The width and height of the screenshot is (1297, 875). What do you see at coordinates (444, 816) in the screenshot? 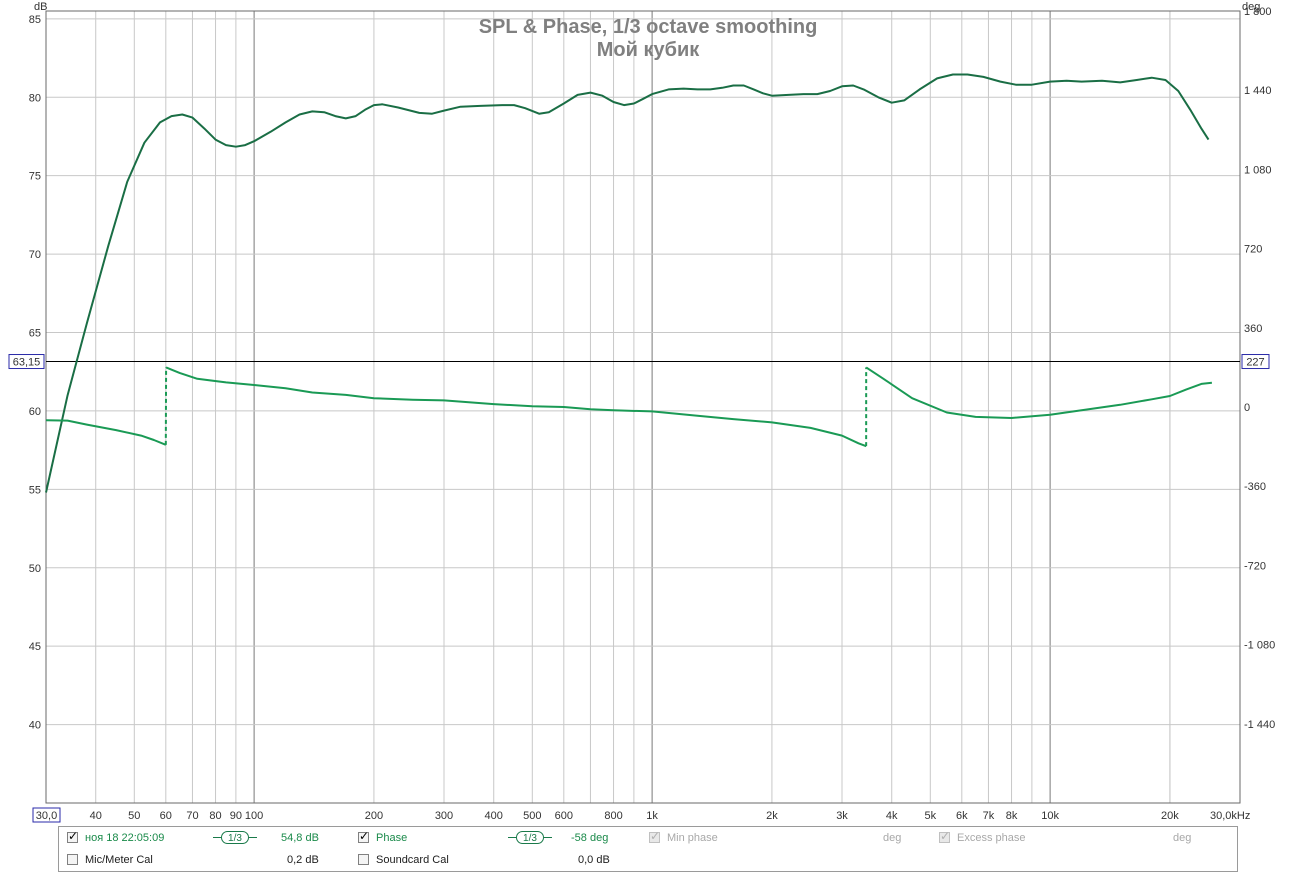
I see `x-tick-label: 300` at bounding box center [444, 816].